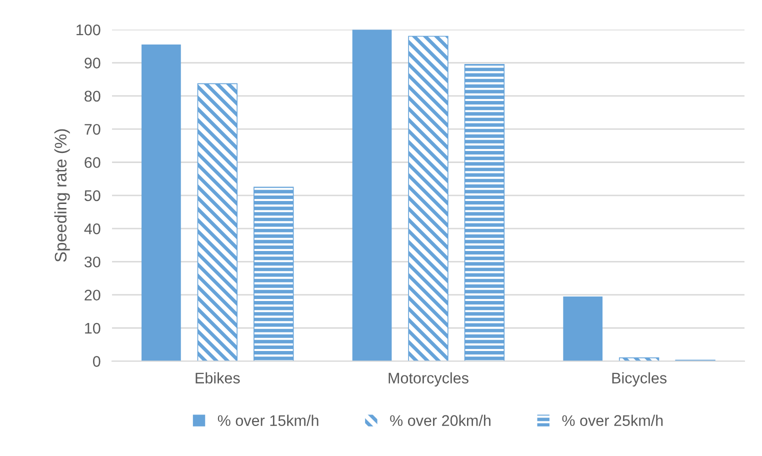  What do you see at coordinates (92, 96) in the screenshot?
I see `y-tick-label: 80` at bounding box center [92, 96].